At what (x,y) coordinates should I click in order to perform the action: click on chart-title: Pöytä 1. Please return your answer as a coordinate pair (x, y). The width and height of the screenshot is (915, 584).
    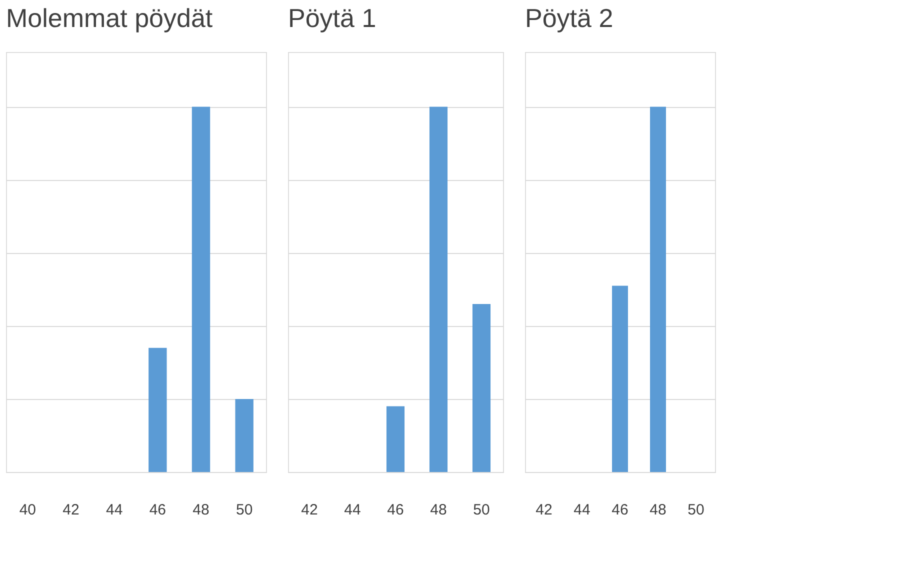
    Looking at the image, I should click on (332, 18).